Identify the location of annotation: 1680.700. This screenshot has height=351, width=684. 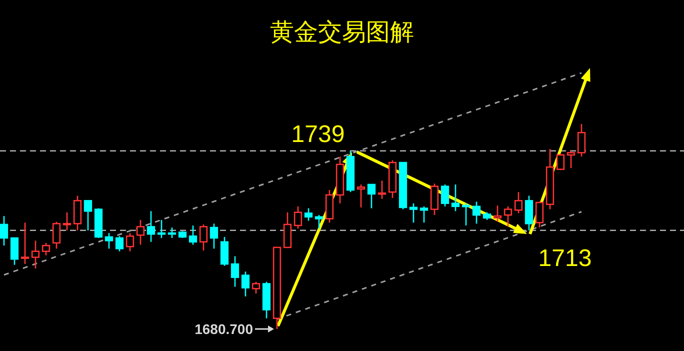
(224, 329).